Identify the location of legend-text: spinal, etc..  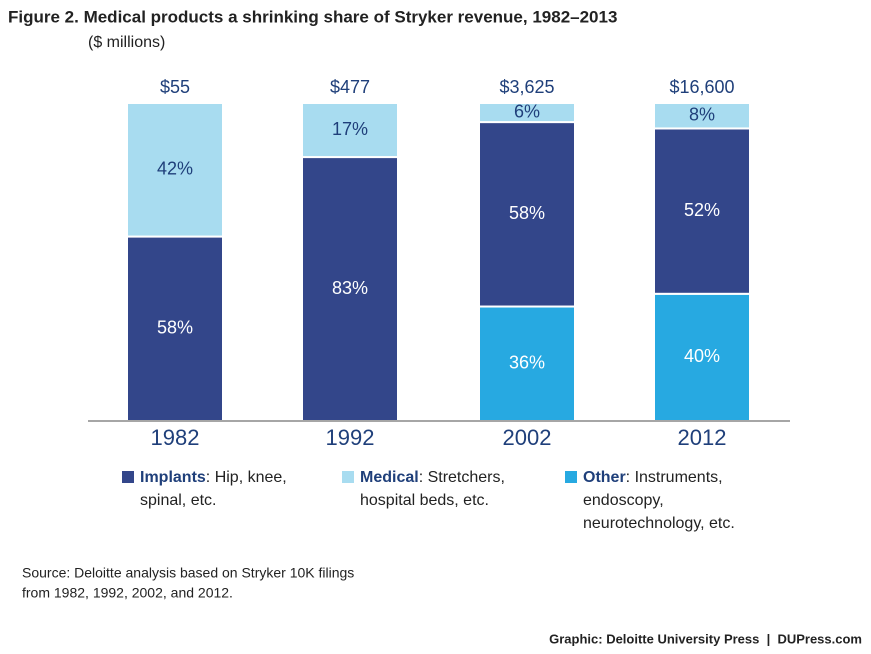
(178, 500).